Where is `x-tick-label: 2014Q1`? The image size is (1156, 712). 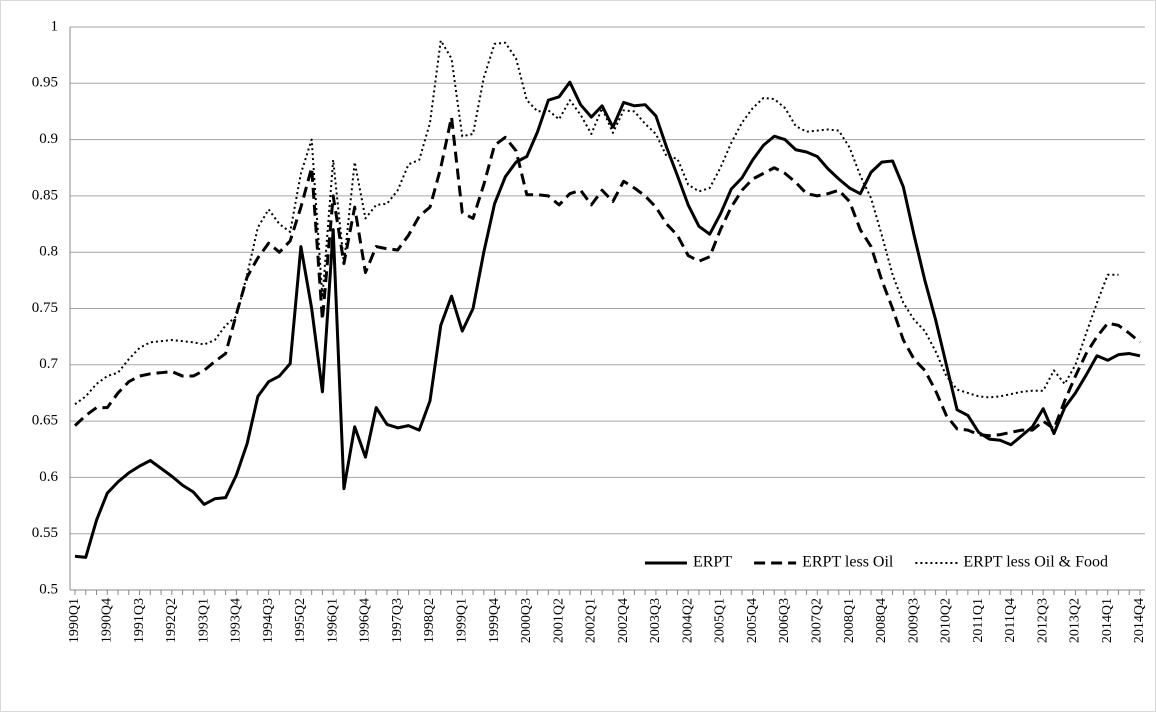 x-tick-label: 2014Q1 is located at coordinates (1107, 620).